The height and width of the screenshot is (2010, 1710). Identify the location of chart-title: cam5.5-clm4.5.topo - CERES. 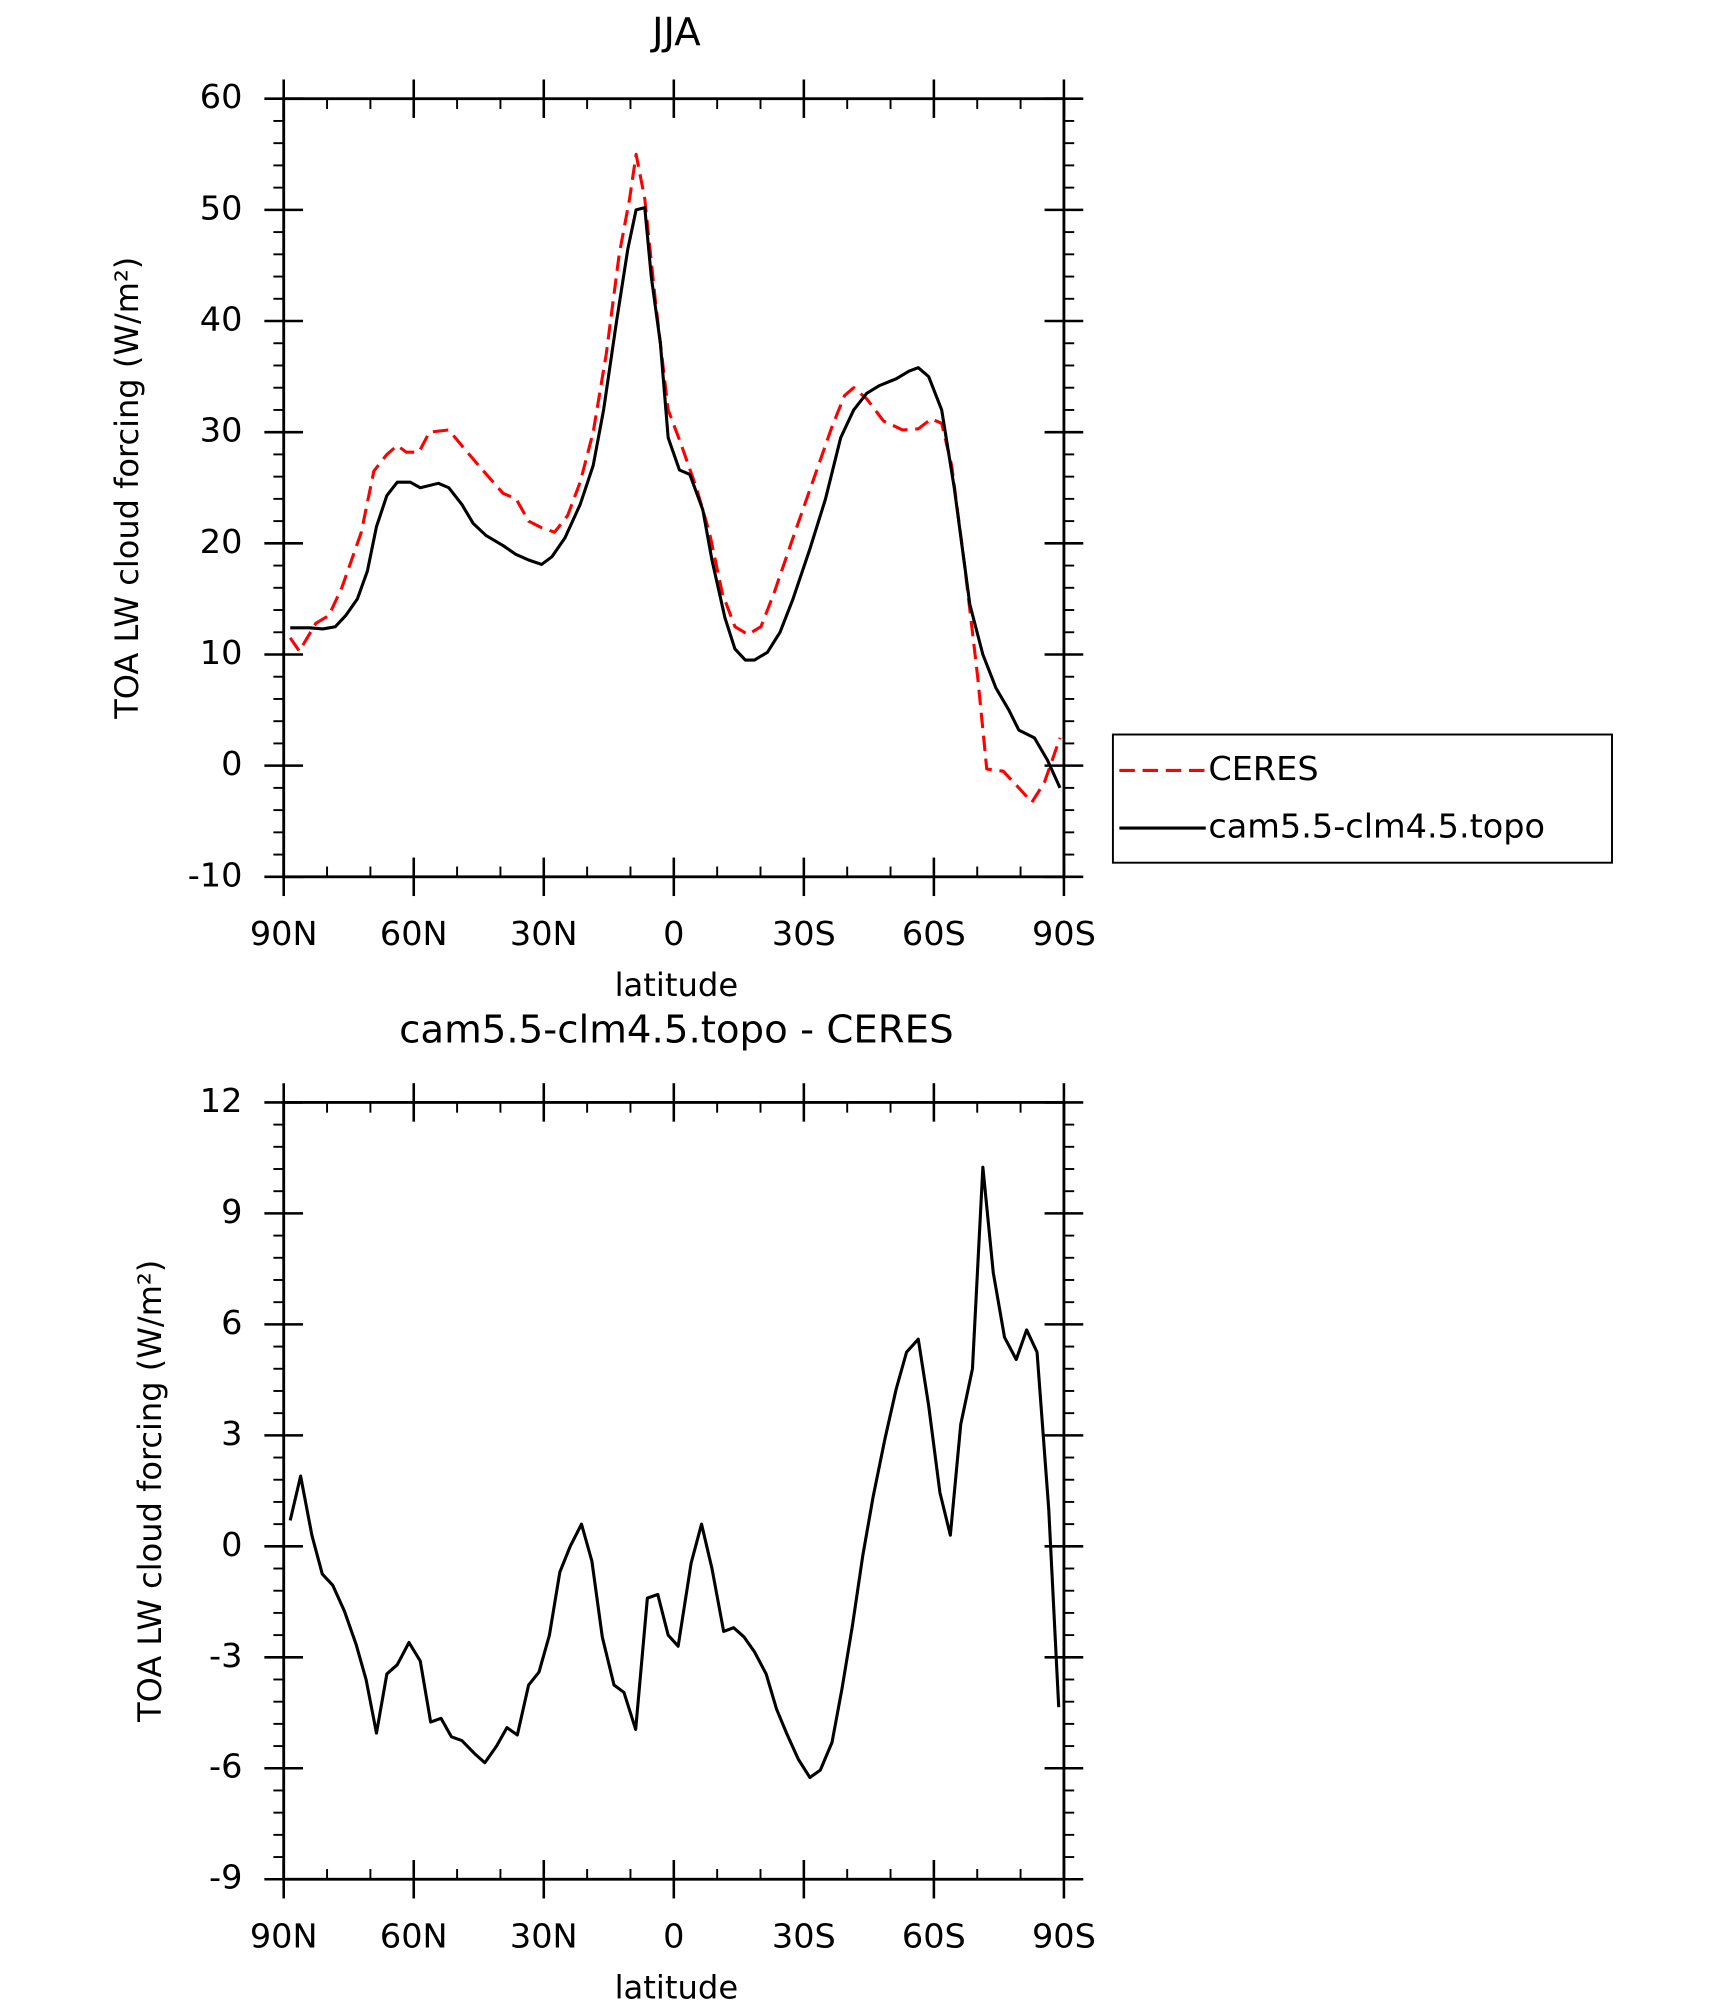
(676, 1029).